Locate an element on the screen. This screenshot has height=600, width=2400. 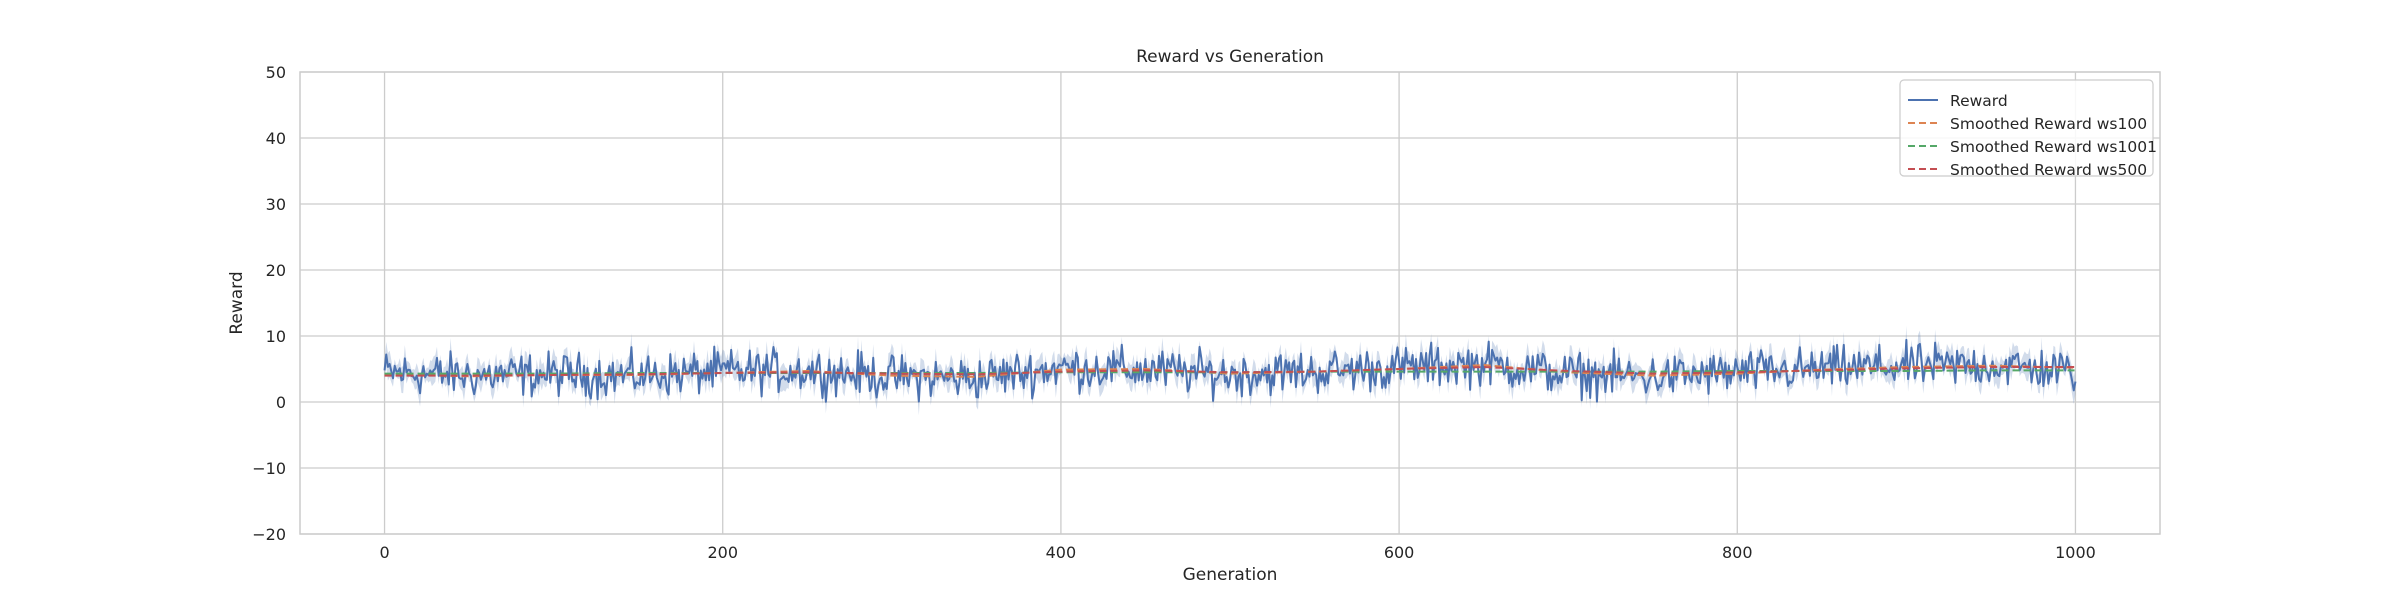
y-tick-label: 10 is located at coordinates (276, 336).